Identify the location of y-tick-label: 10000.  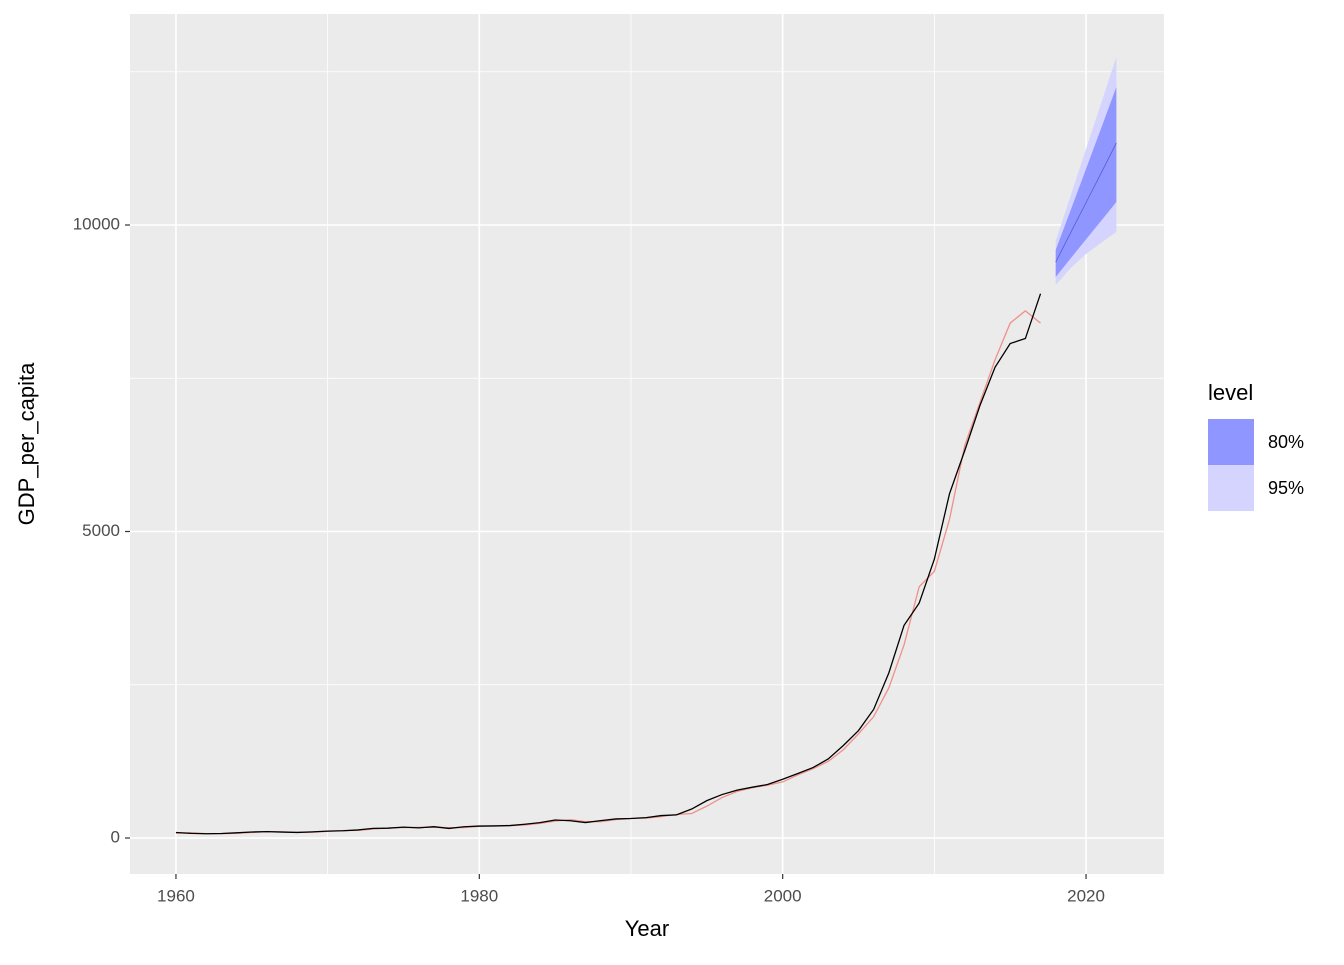
(96, 223).